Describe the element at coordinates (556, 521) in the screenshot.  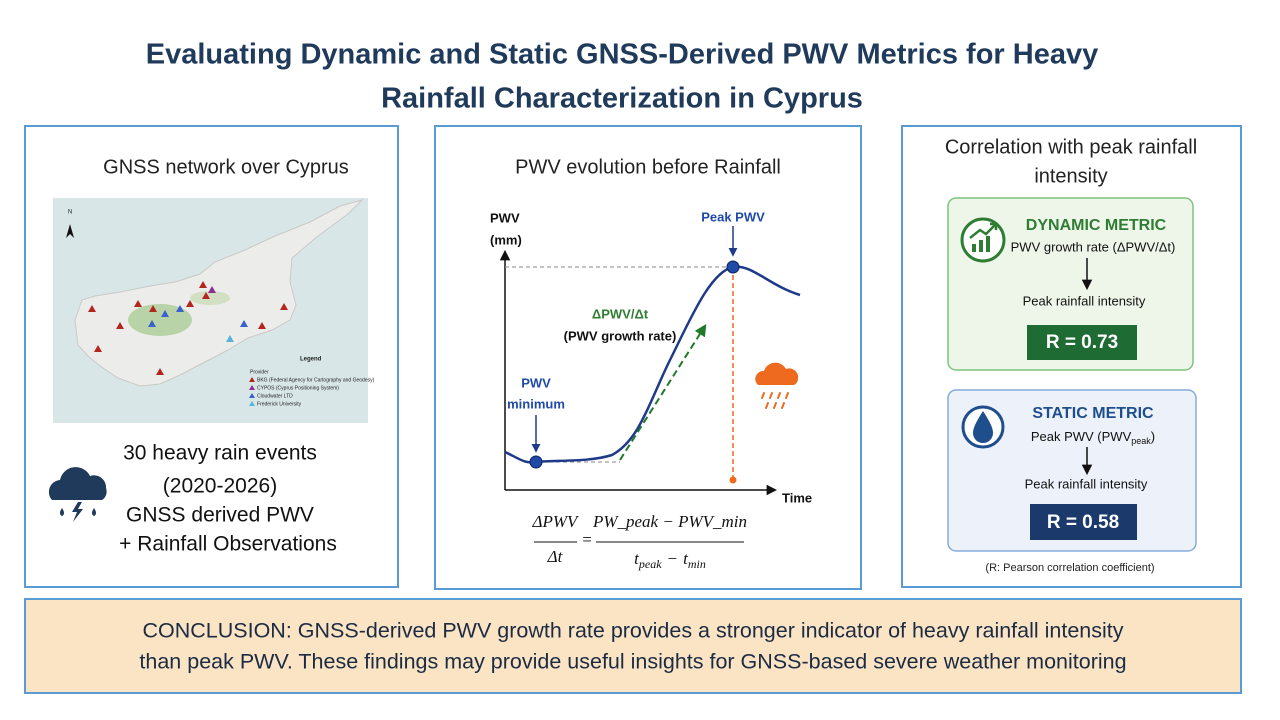
I see `formula-term: ΔPWV` at that location.